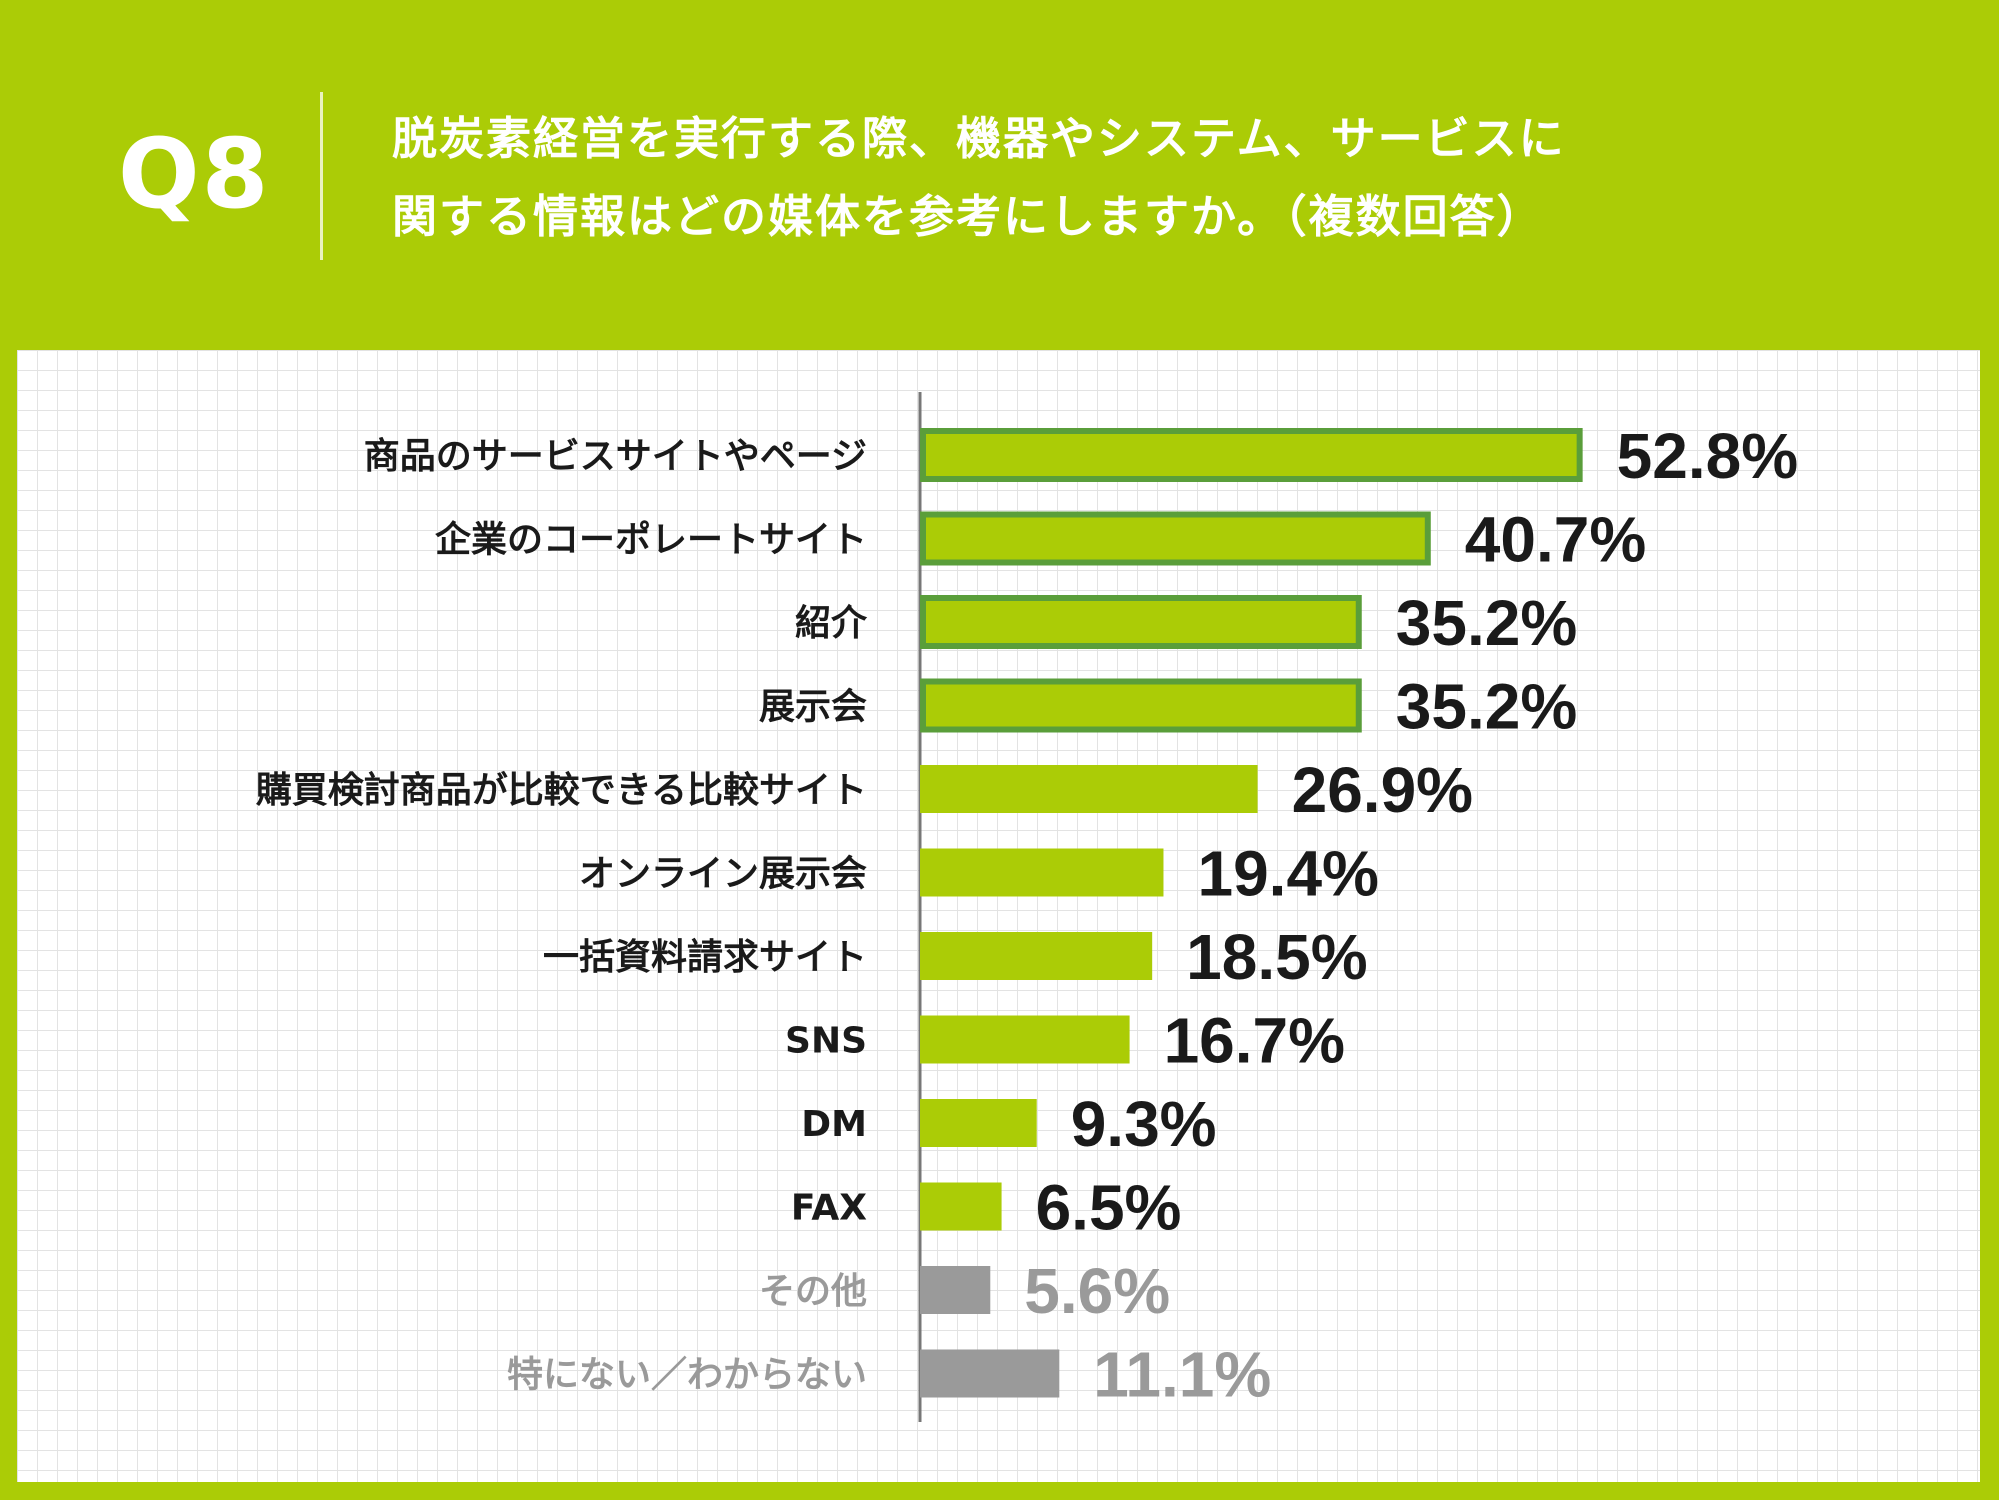  Describe the element at coordinates (1097, 1291) in the screenshot. I see `value-label: 5.6%` at that location.